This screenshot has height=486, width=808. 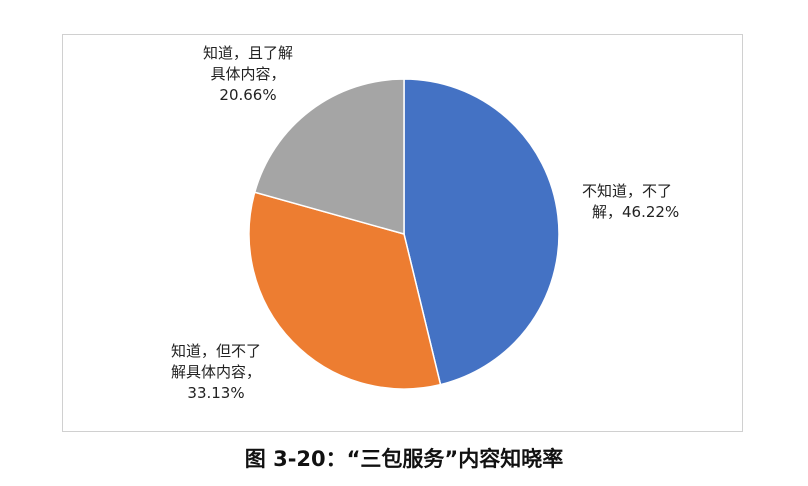 What do you see at coordinates (329, 156) in the screenshot?
I see `pie-slice-know-understand` at bounding box center [329, 156].